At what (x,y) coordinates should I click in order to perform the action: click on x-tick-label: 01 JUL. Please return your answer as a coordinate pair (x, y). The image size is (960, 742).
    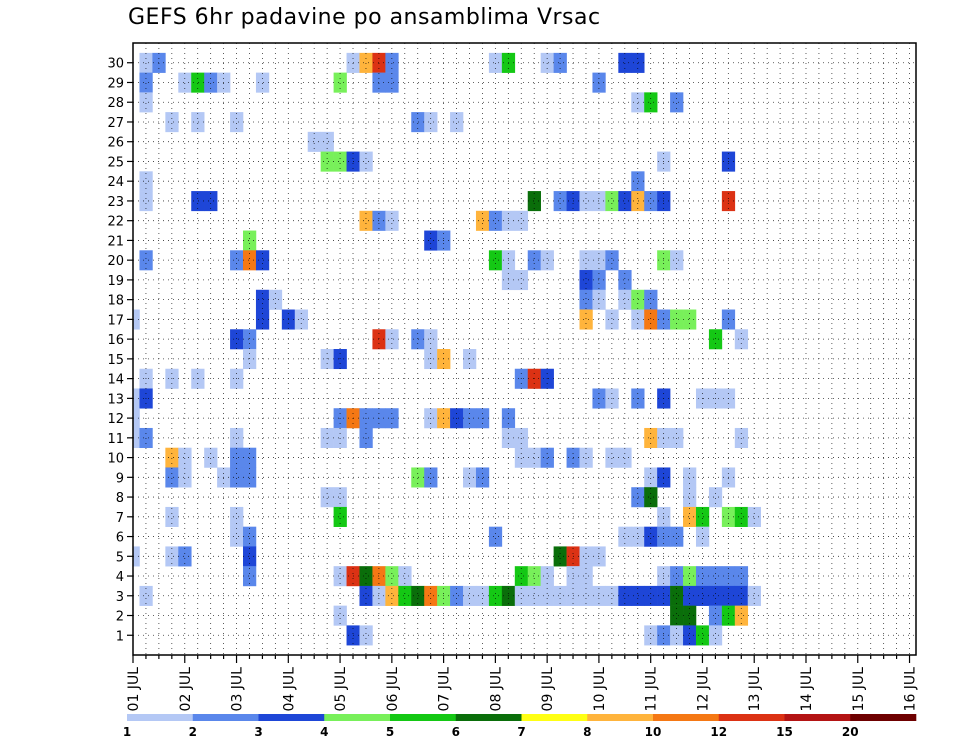
    Looking at the image, I should click on (134, 689).